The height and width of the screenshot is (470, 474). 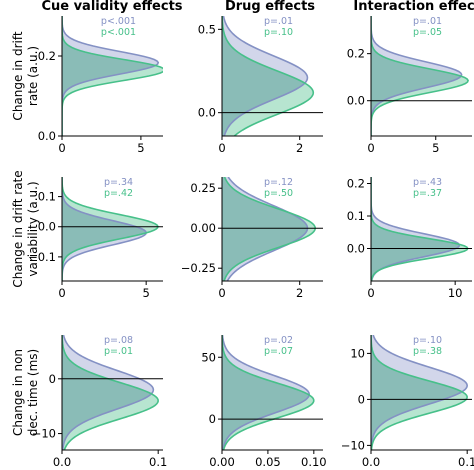 I want to click on y-tick-label: 0.00, so click(x=203, y=228).